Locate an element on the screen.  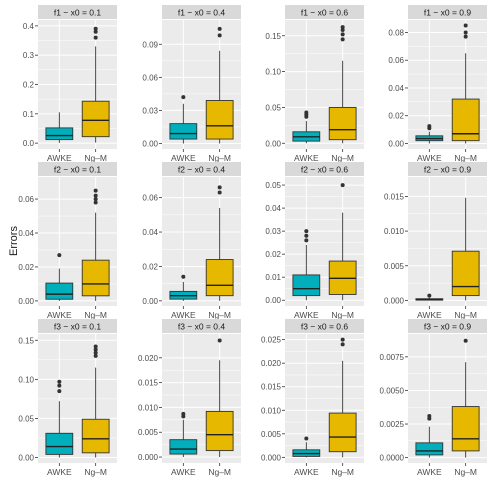
facet-title: f2 − x0 = 0.1 is located at coordinates (78, 170).